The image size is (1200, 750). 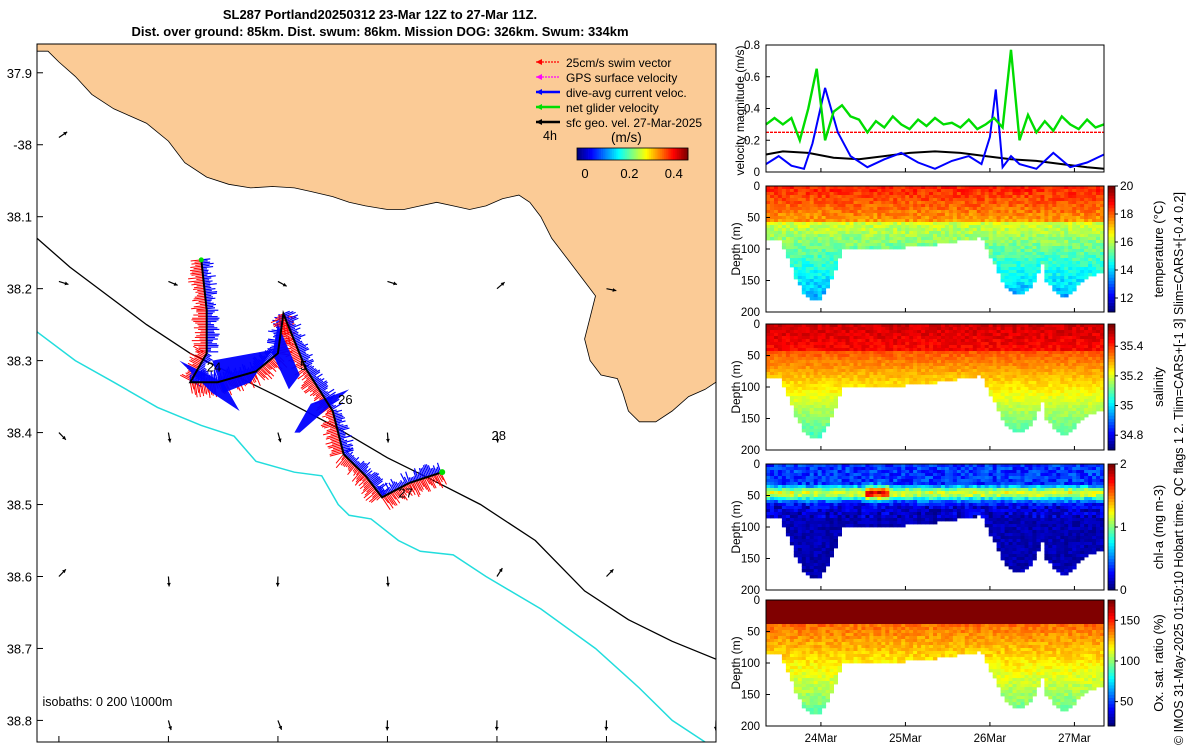 What do you see at coordinates (1111, 263) in the screenshot?
I see `section-colorbar-cell` at bounding box center [1111, 263].